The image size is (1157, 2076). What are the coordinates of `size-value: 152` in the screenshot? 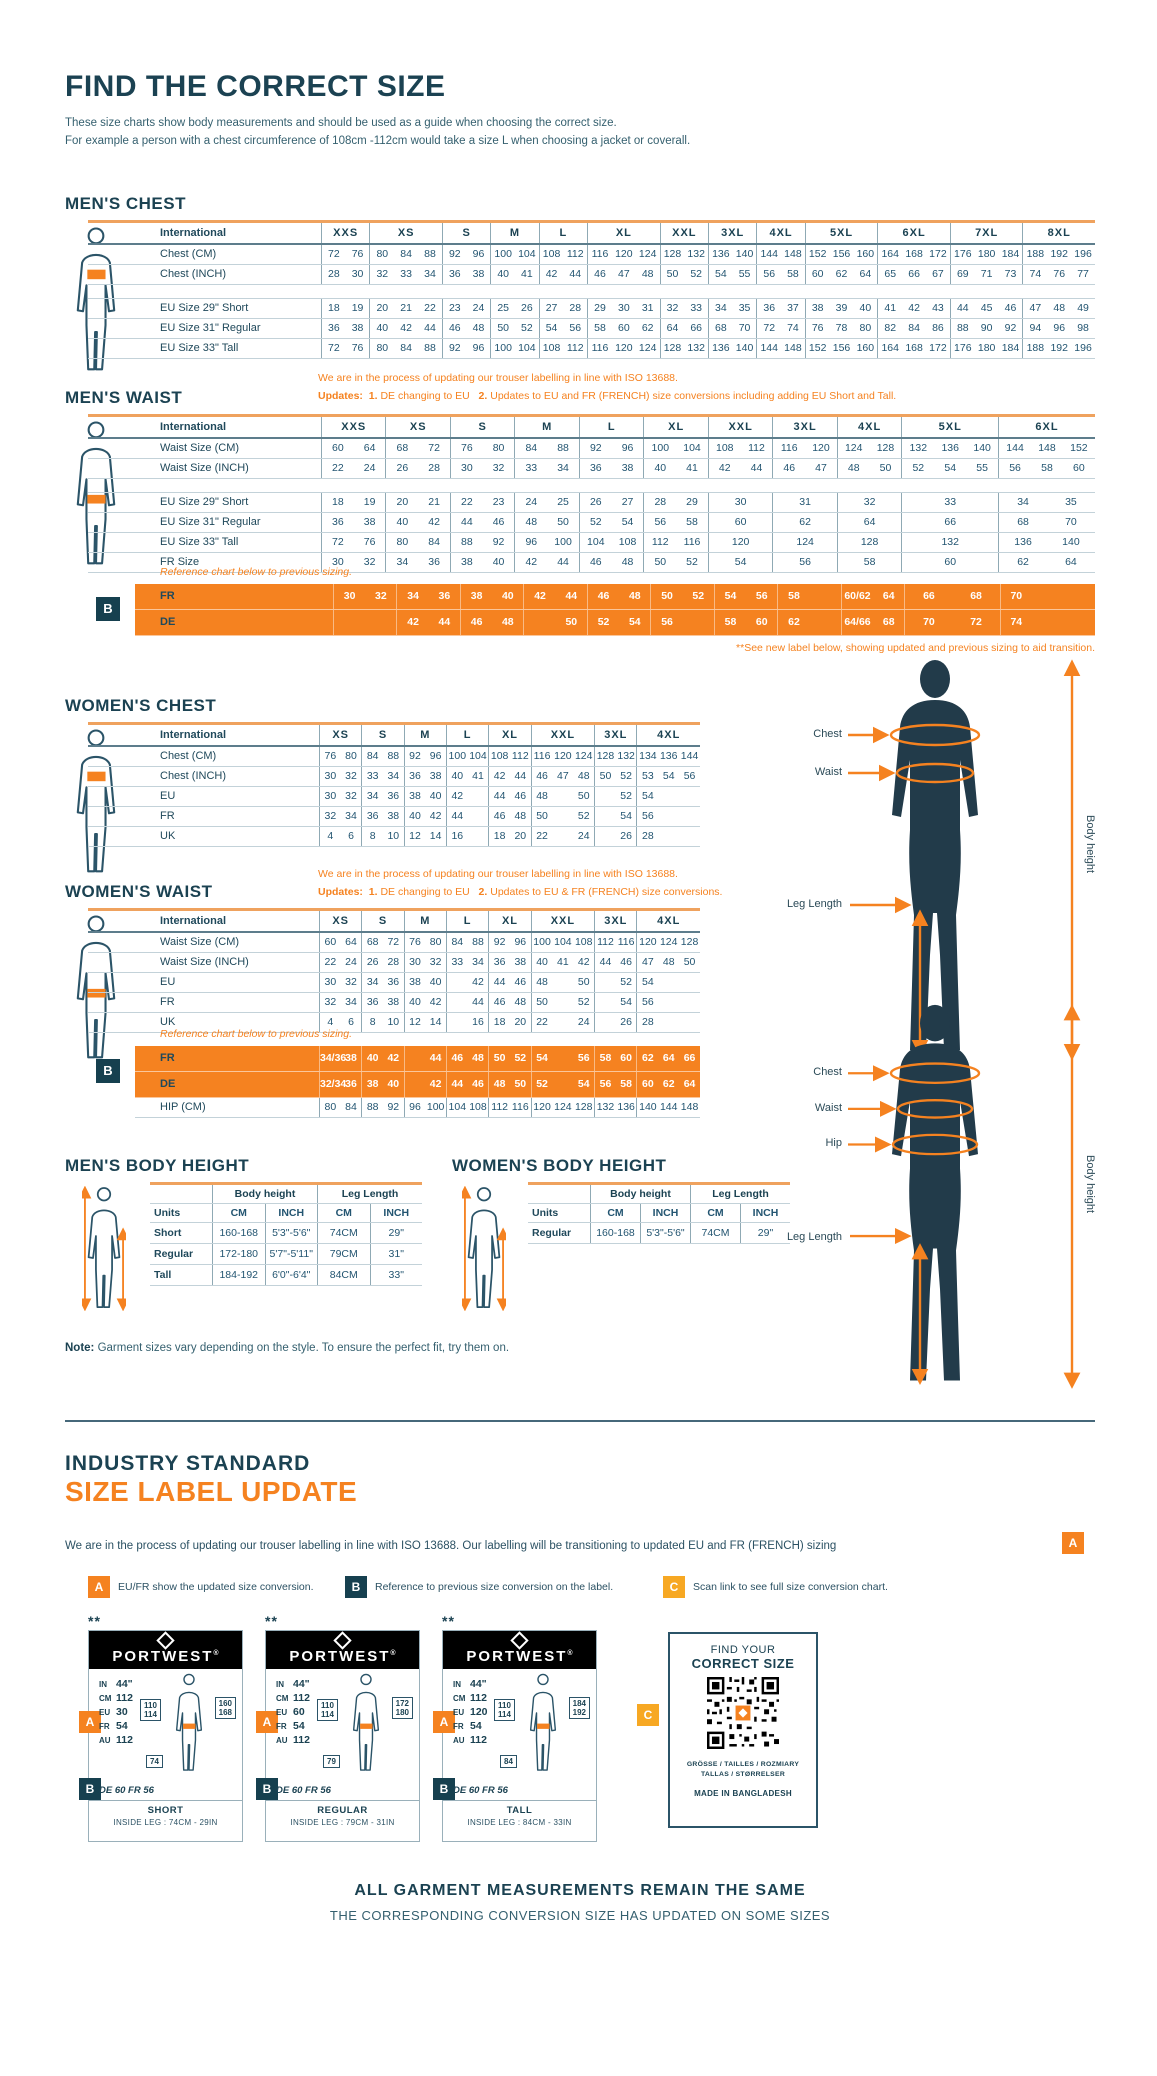 It's located at (1079, 448).